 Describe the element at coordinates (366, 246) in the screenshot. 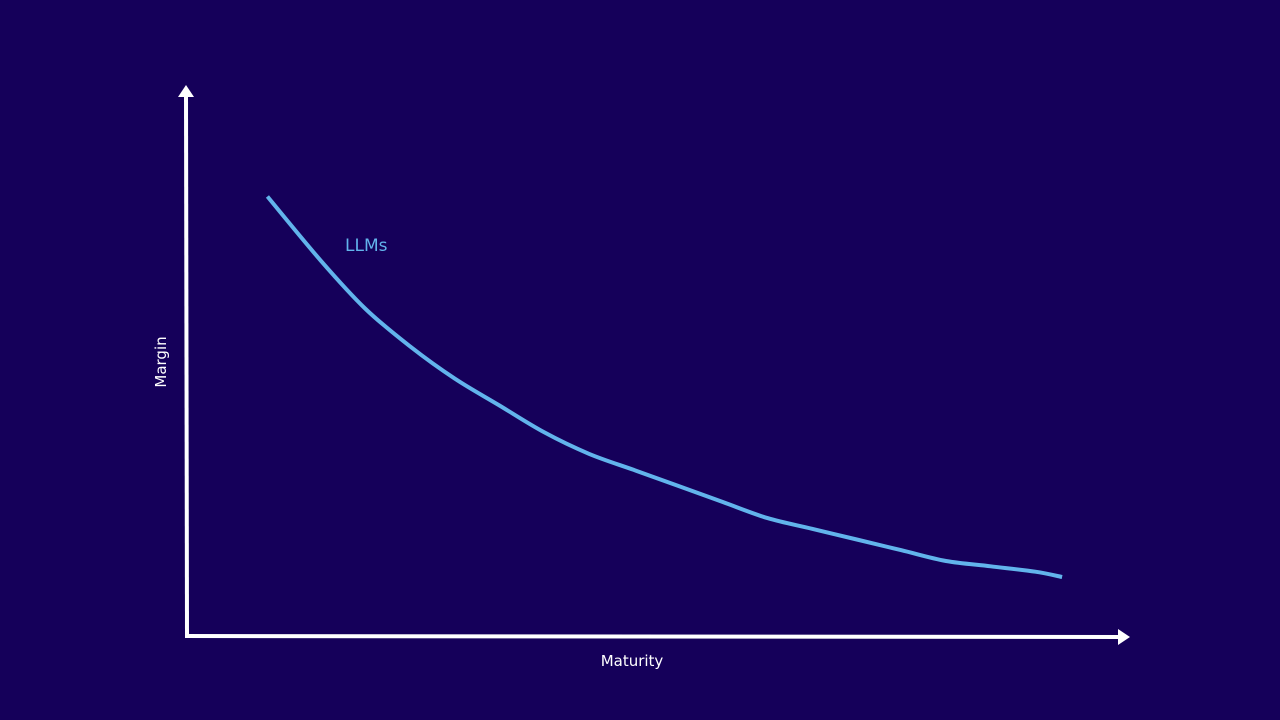

I see `series-label-llms: LLMs` at that location.